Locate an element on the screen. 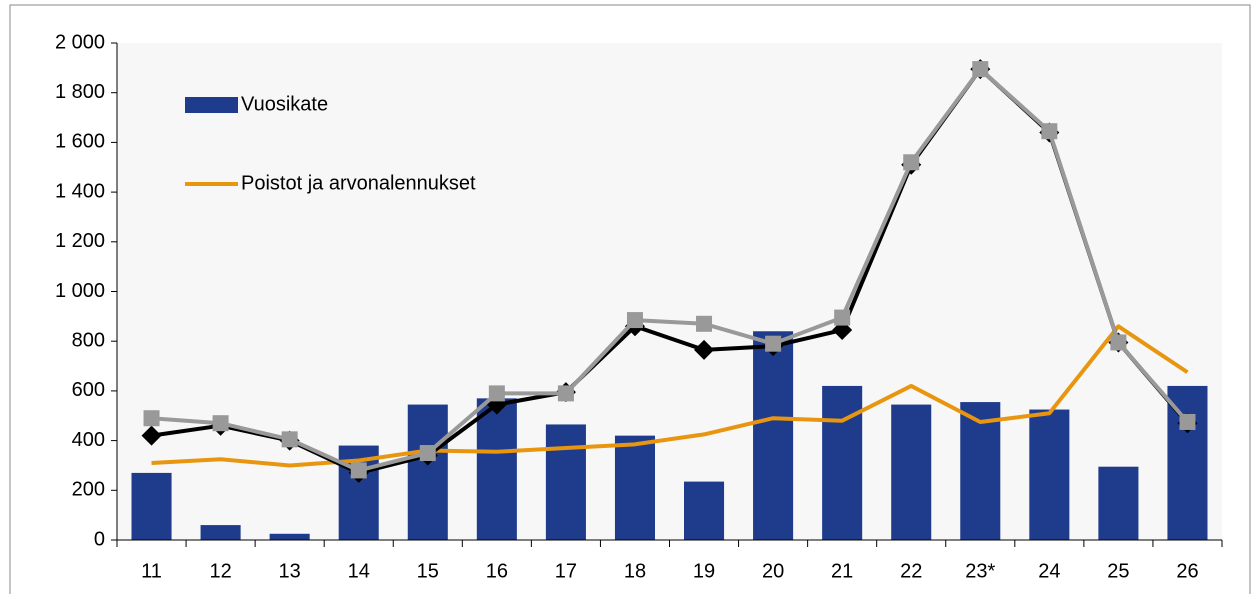 The width and height of the screenshot is (1259, 599). x-tick-label: 24 is located at coordinates (1049, 571).